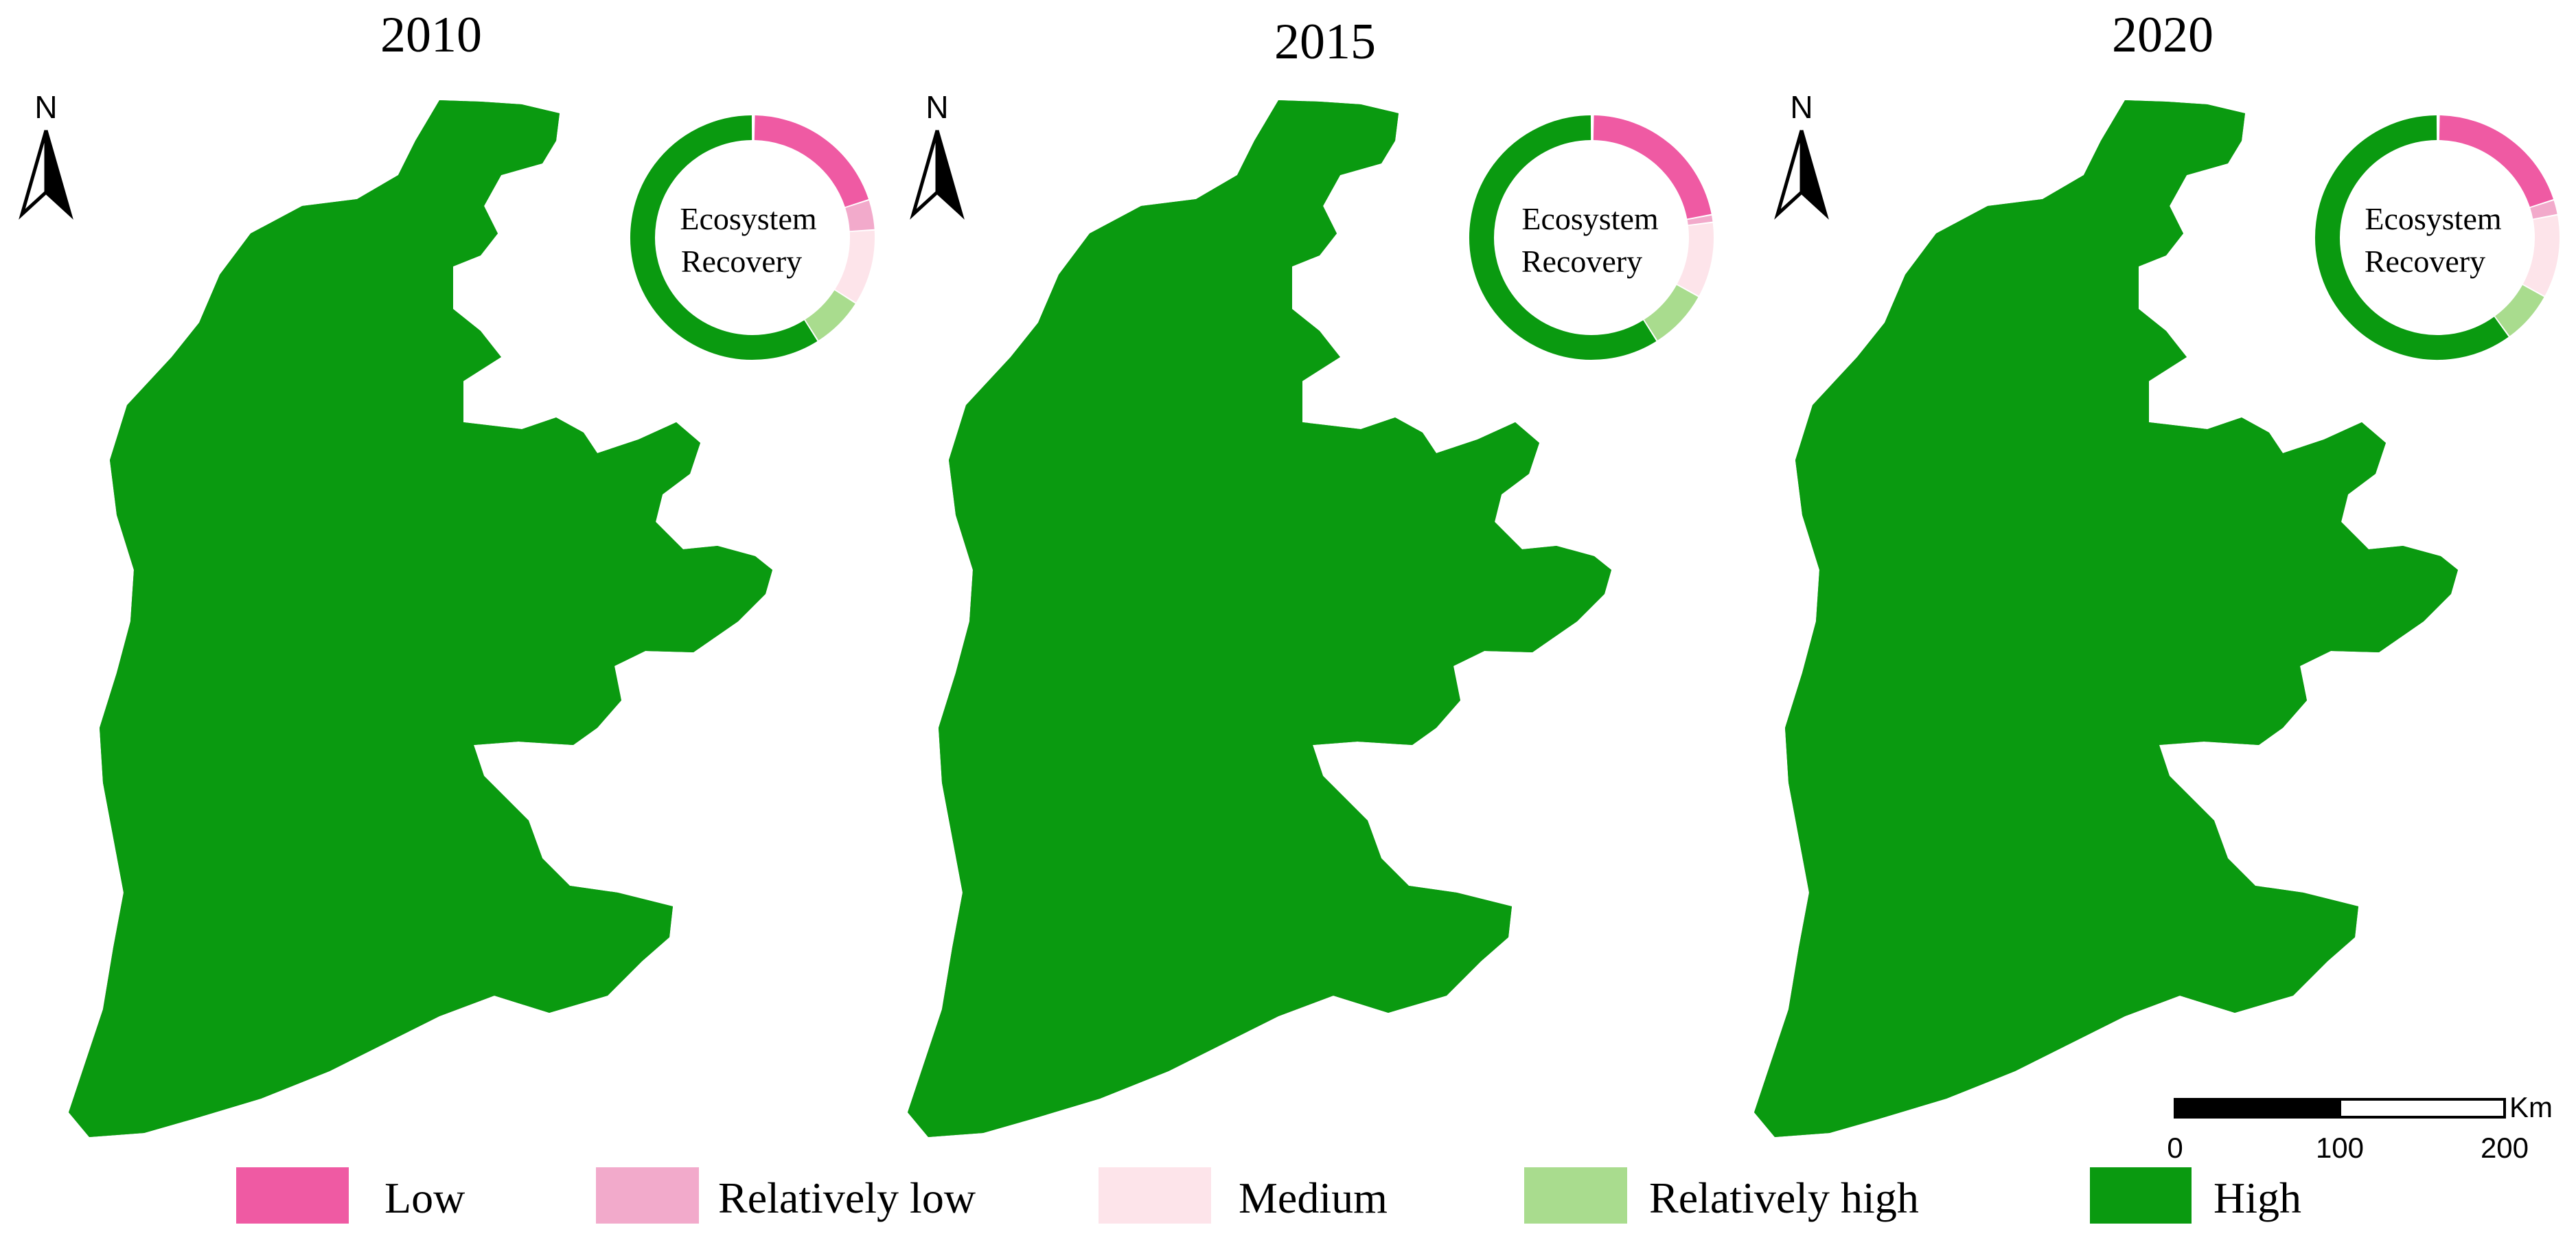 This screenshot has width=2576, height=1249. Describe the element at coordinates (1784, 1197) in the screenshot. I see `legend-label: Relatively high` at that location.